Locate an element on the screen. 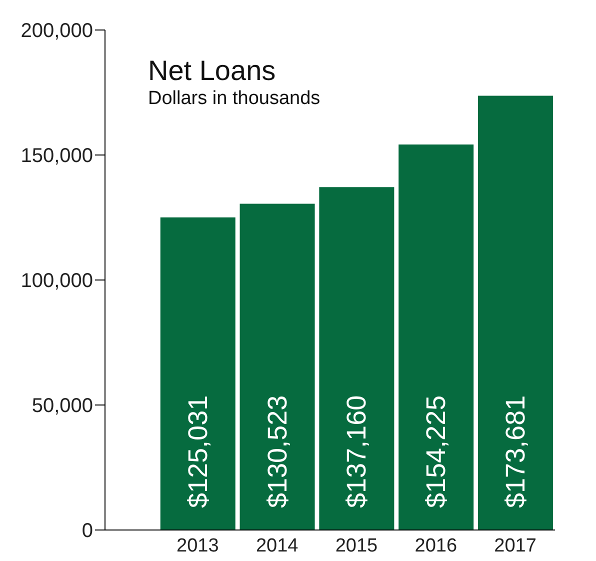 This screenshot has width=596, height=561. x-tick-label: 2016 is located at coordinates (436, 545).